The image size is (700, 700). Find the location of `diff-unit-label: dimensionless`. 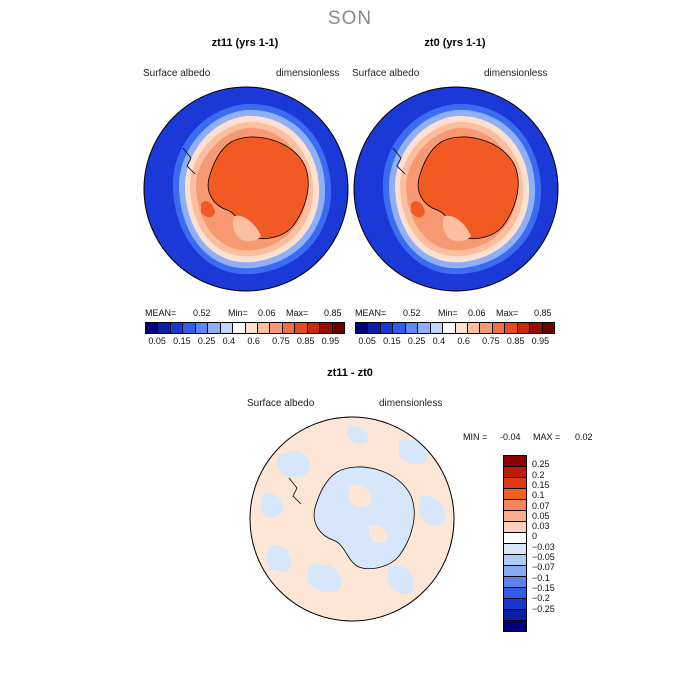

diff-unit-label: dimensionless is located at coordinates (411, 403).